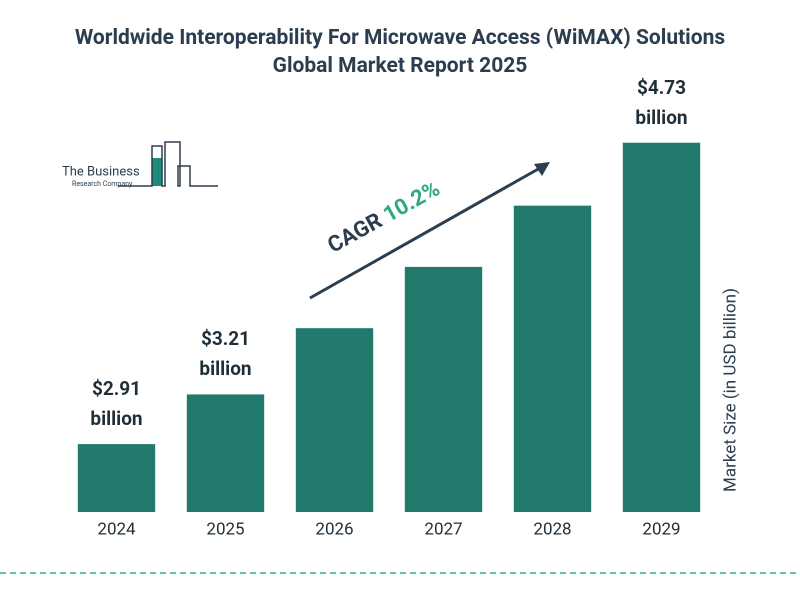 The width and height of the screenshot is (800, 600). I want to click on cagr-label: CAGR, so click(355, 233).